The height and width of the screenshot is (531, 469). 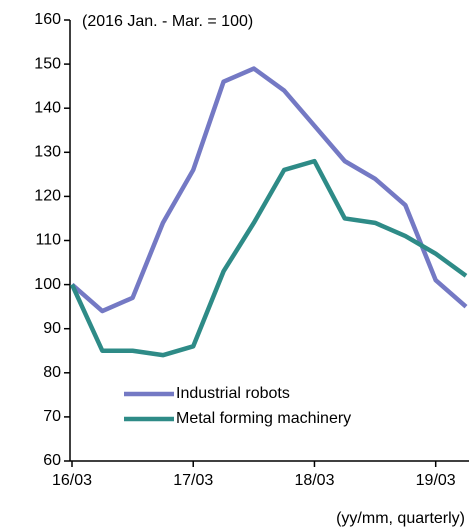 I want to click on y-tick-label: 70, so click(x=52, y=416).